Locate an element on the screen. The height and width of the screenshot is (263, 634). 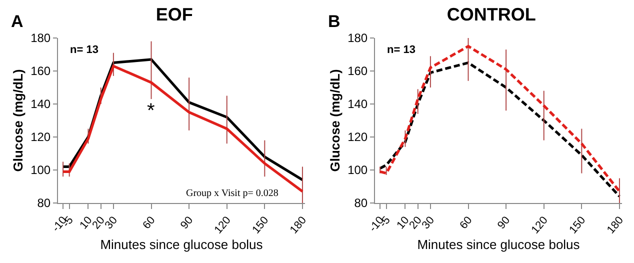
annotation: * is located at coordinates (151, 111).